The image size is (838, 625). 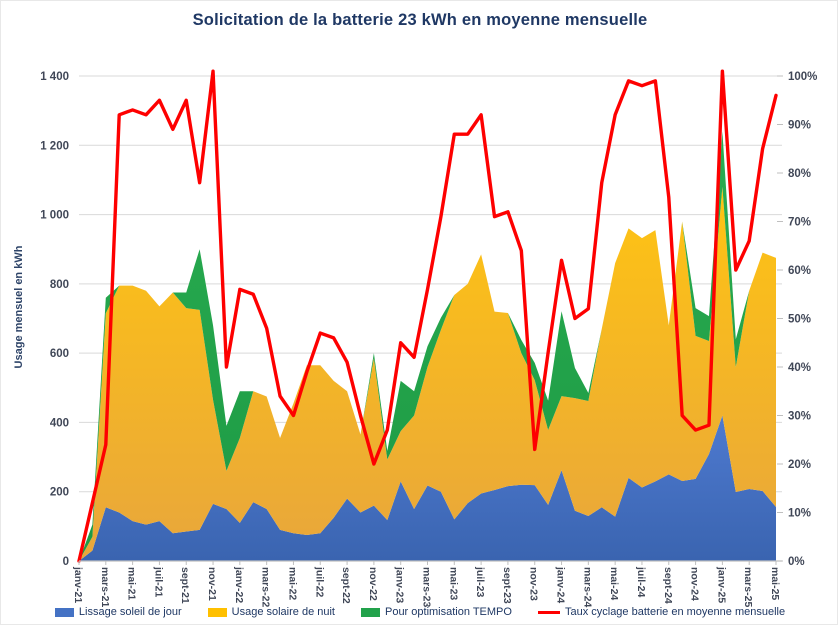 What do you see at coordinates (533, 584) in the screenshot?
I see `x-axis-tick-label: nov-23` at bounding box center [533, 584].